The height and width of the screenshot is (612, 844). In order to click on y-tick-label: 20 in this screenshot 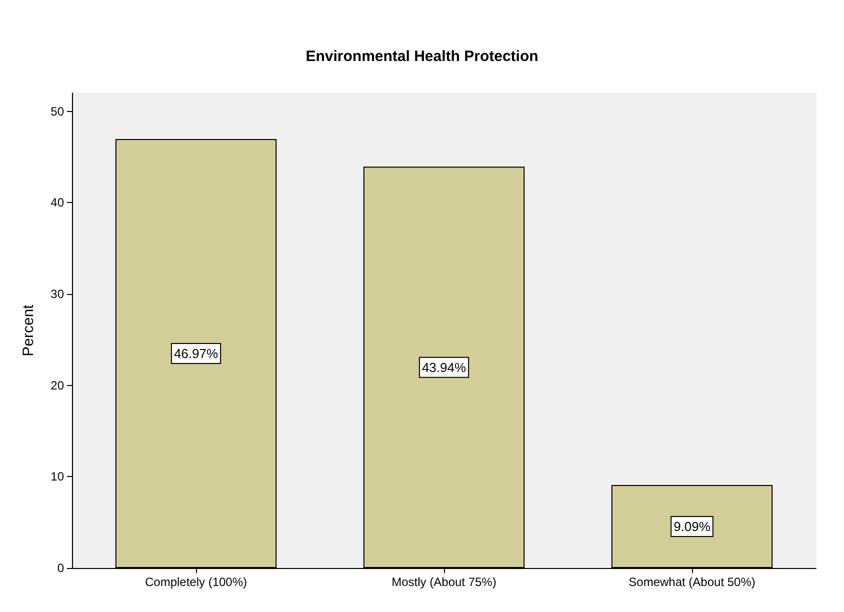, I will do `click(57, 385)`.